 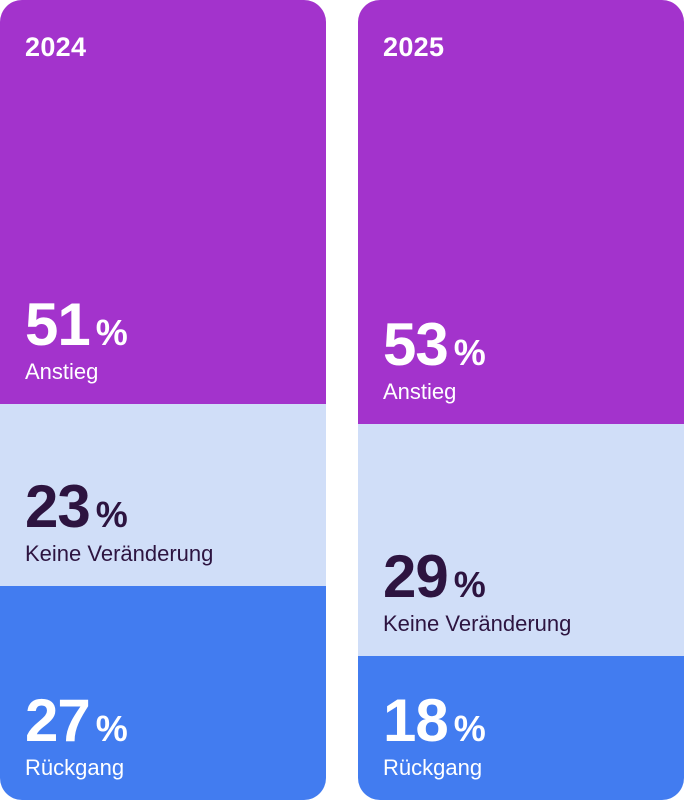 What do you see at coordinates (58, 720) in the screenshot?
I see `segment-value: 27` at bounding box center [58, 720].